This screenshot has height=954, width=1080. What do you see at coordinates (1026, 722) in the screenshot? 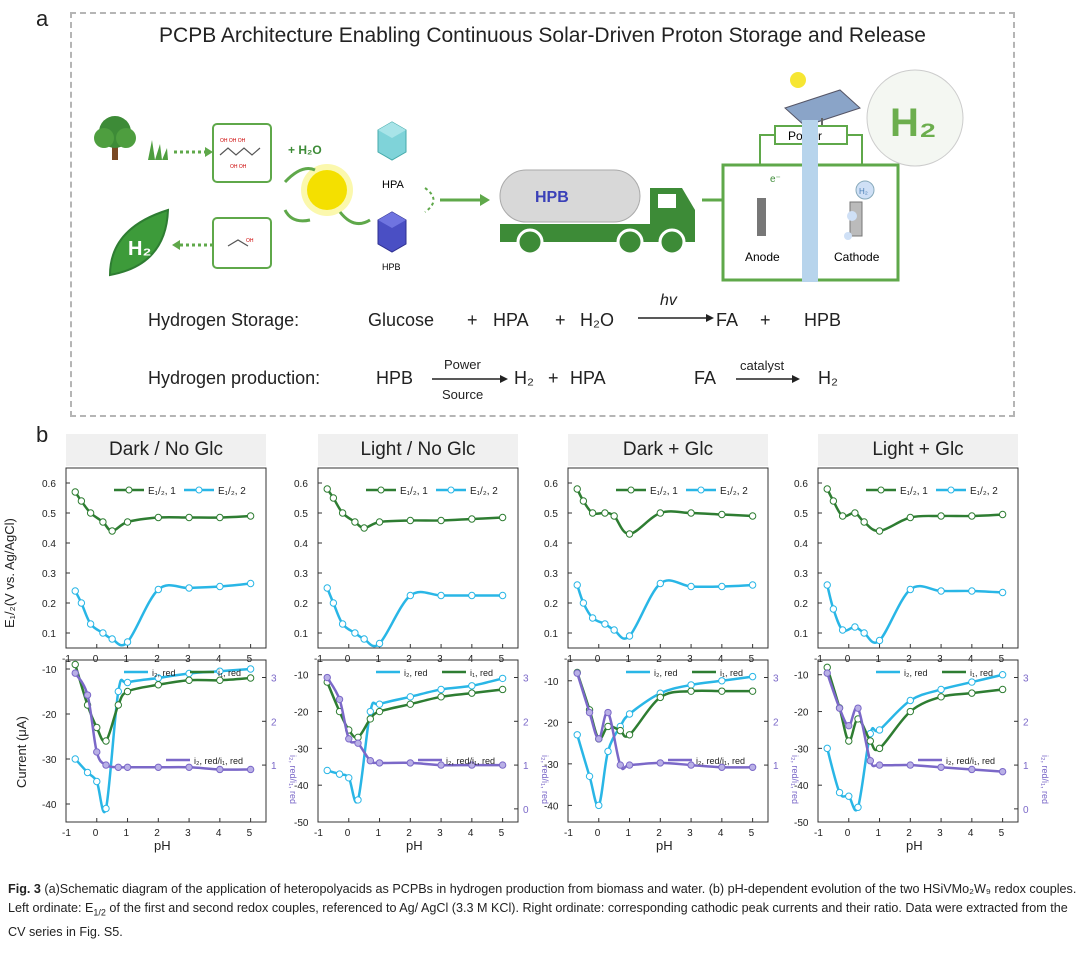
I see `y2-tick-label: 2` at bounding box center [1026, 722].